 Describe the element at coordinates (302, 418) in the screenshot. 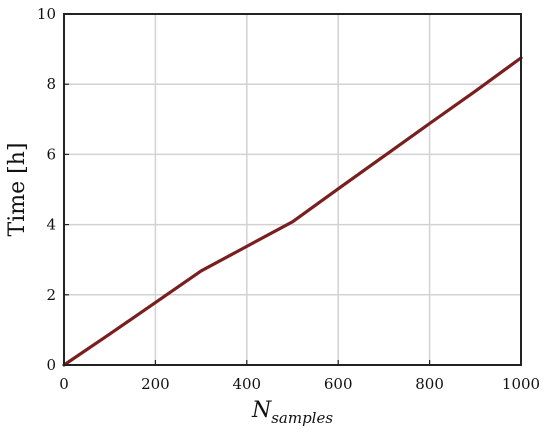

I see `x-axis-label-sub: samples` at that location.